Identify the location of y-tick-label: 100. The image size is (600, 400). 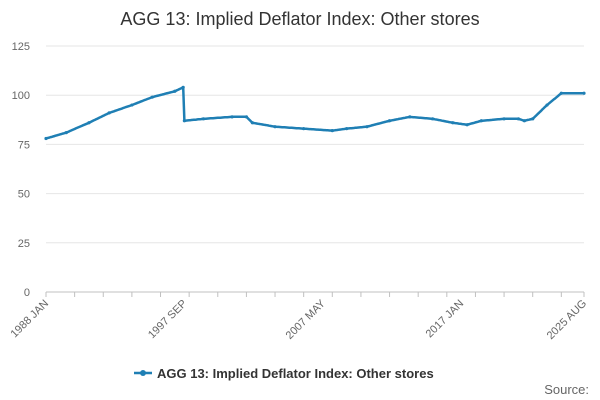
(21, 96).